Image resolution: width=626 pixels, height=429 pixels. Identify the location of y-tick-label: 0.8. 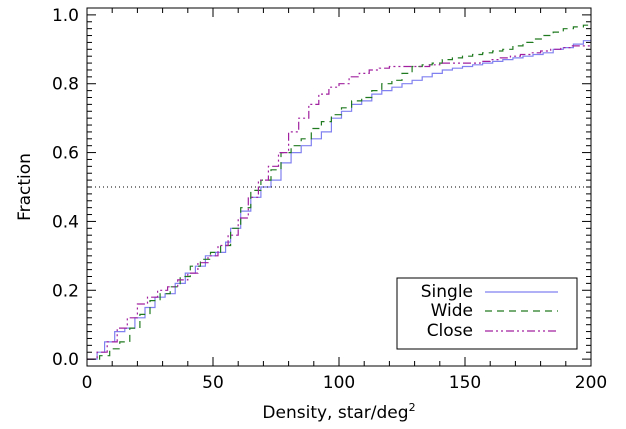
(65, 85).